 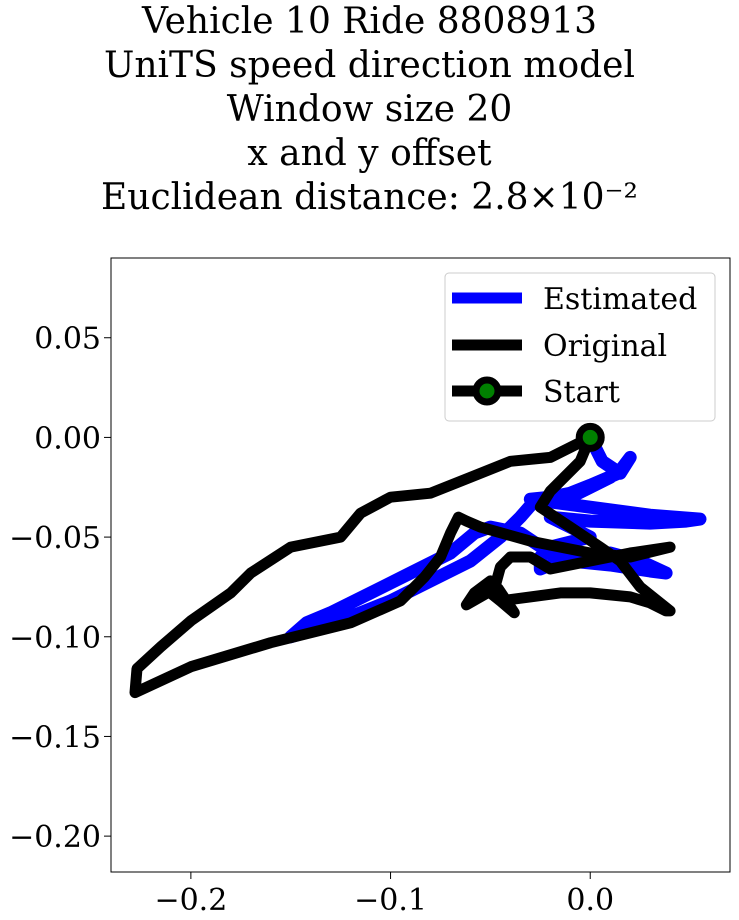 What do you see at coordinates (55, 737) in the screenshot?
I see `y-tick-label: −0.15` at bounding box center [55, 737].